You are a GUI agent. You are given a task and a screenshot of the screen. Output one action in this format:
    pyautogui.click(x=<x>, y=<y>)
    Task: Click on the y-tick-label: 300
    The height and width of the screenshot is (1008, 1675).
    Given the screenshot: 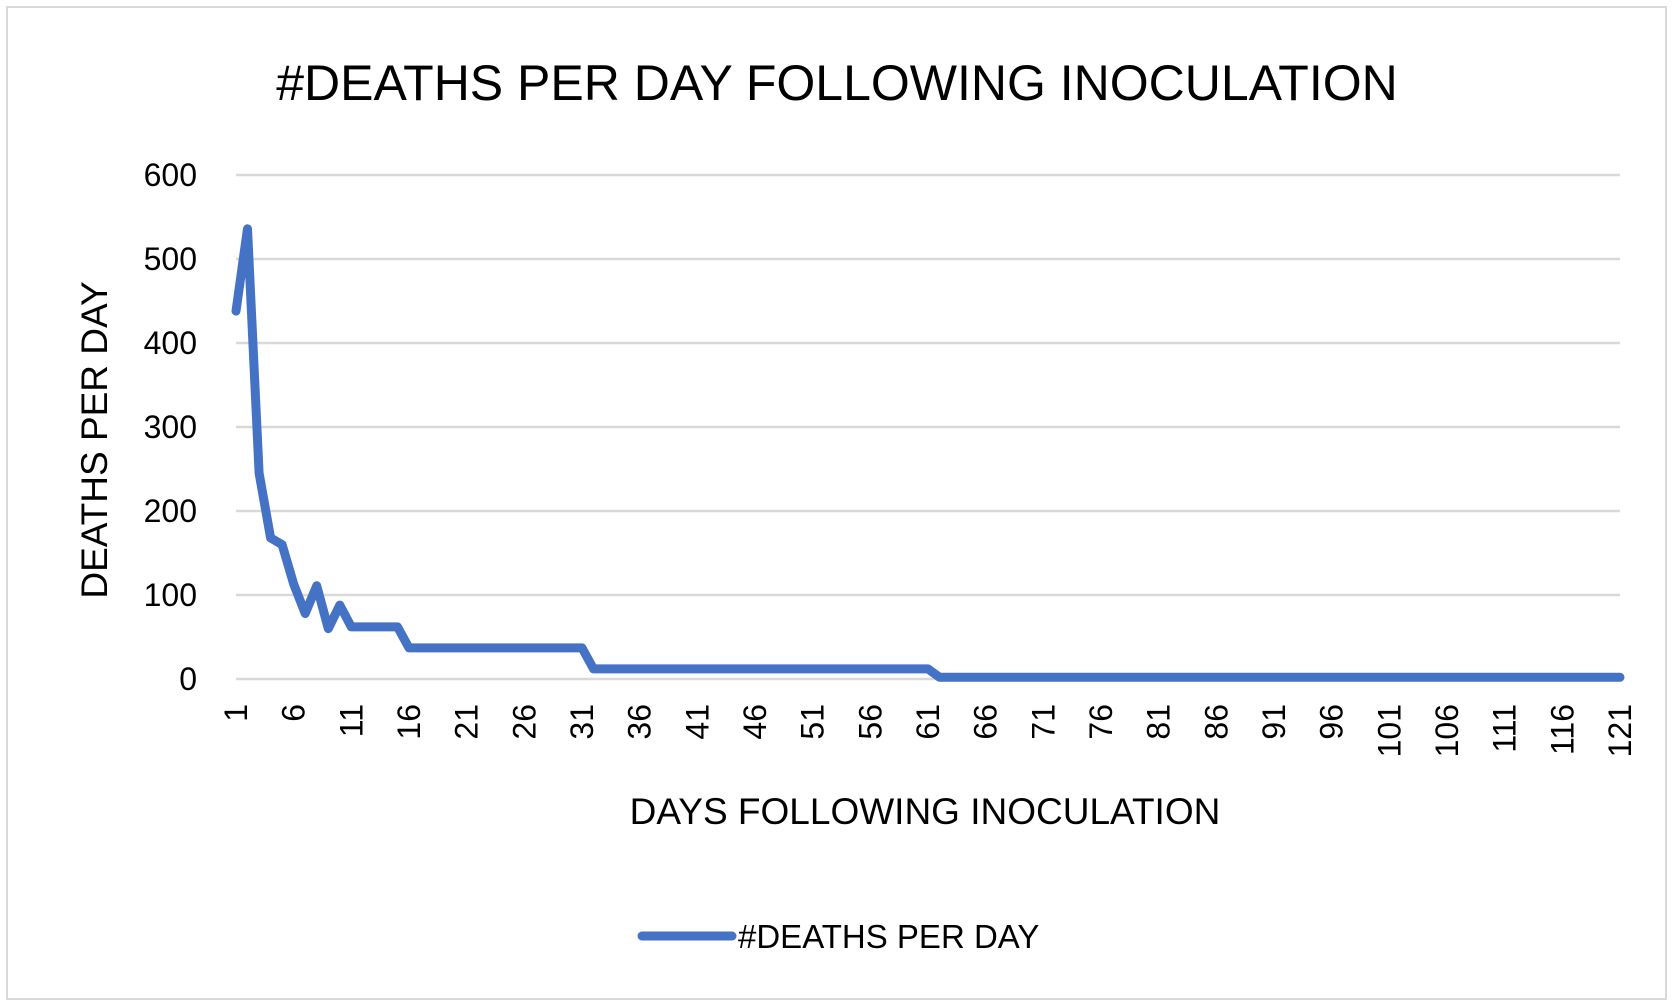 What is the action you would take?
    pyautogui.click(x=170, y=427)
    